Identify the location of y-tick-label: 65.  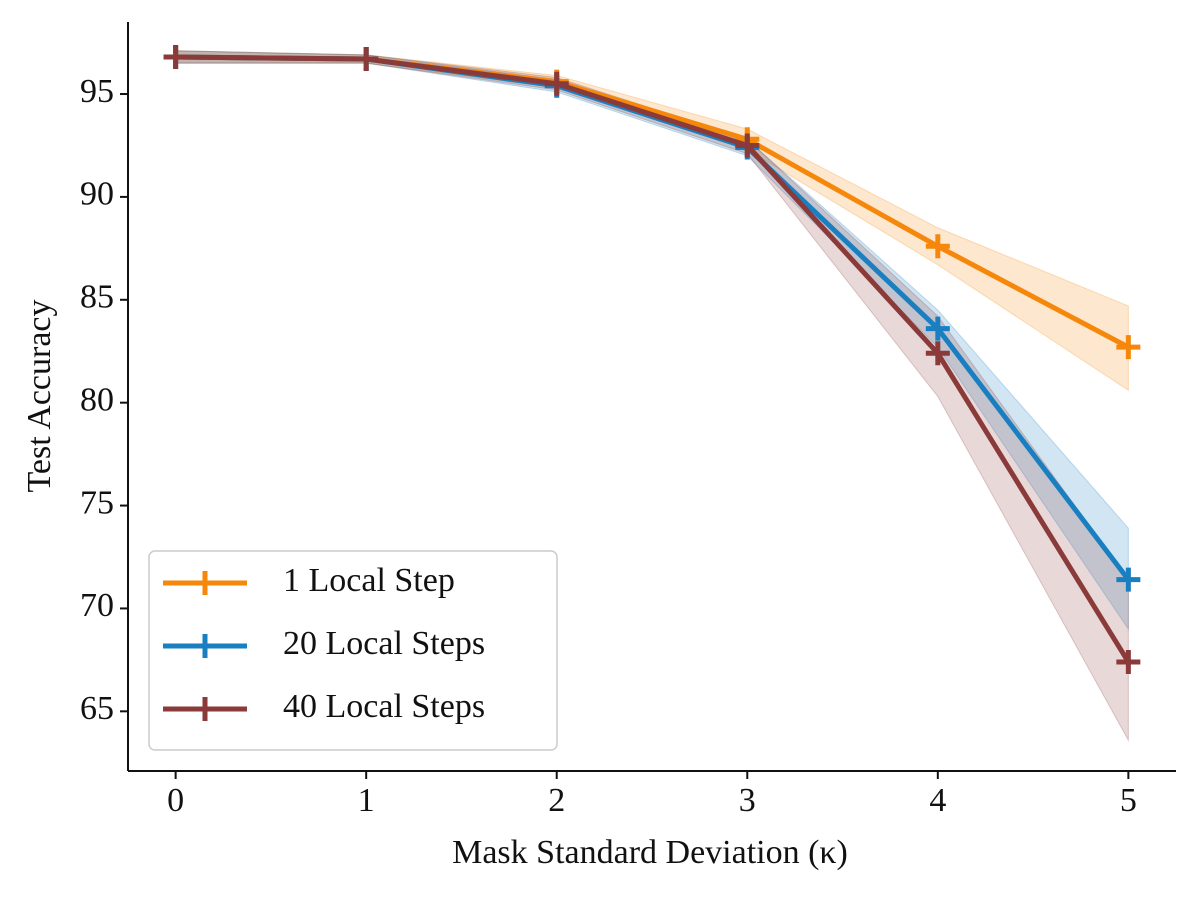
(97, 708).